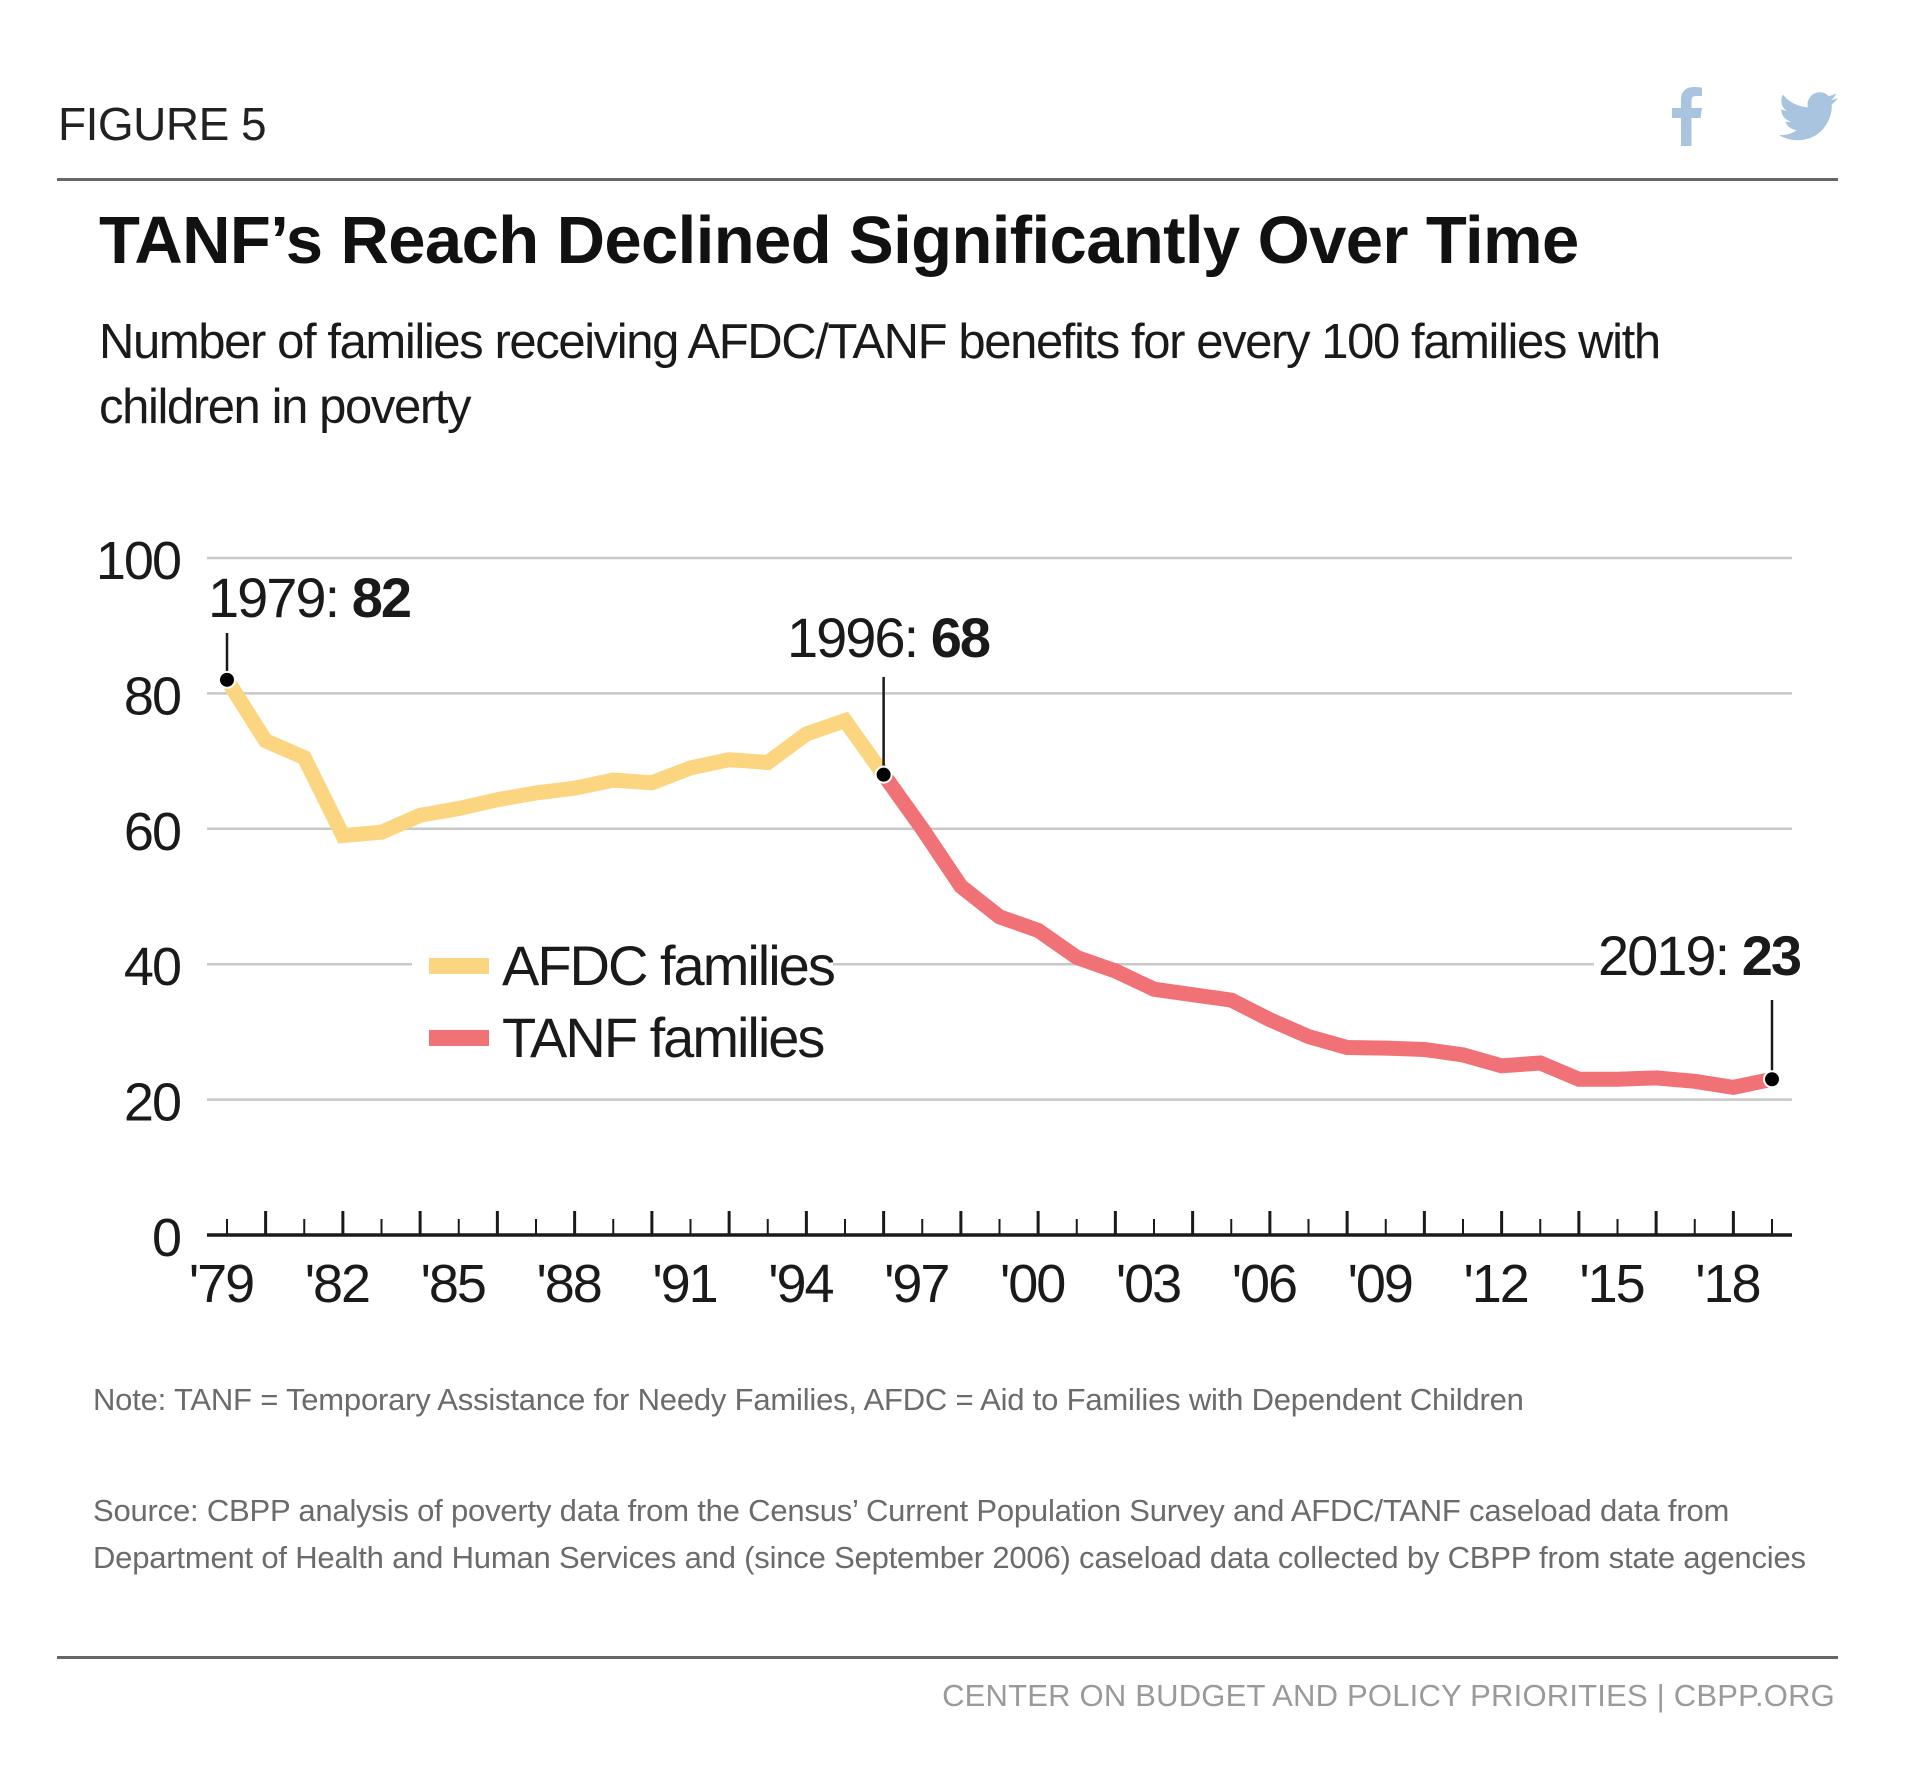 This screenshot has width=1920, height=1785. Describe the element at coordinates (1380, 1284) in the screenshot. I see `x-tick-label: '09` at that location.